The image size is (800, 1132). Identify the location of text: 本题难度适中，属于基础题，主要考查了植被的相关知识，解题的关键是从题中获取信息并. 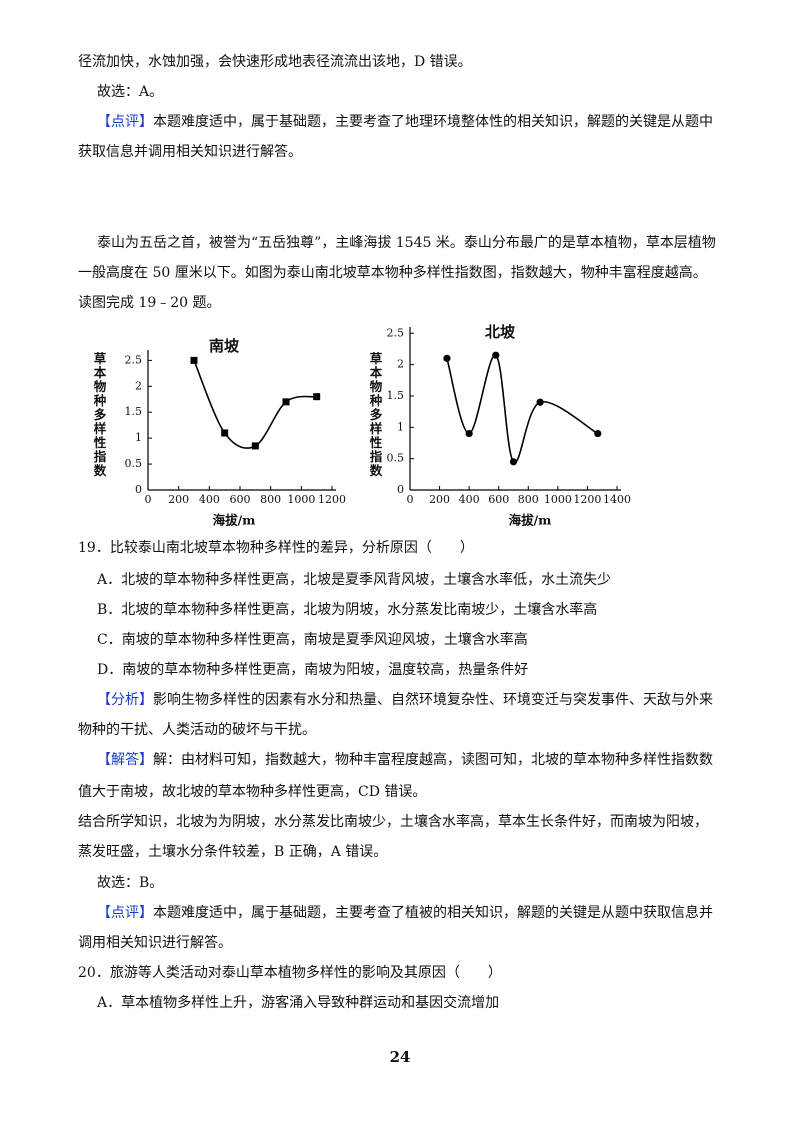
(433, 913).